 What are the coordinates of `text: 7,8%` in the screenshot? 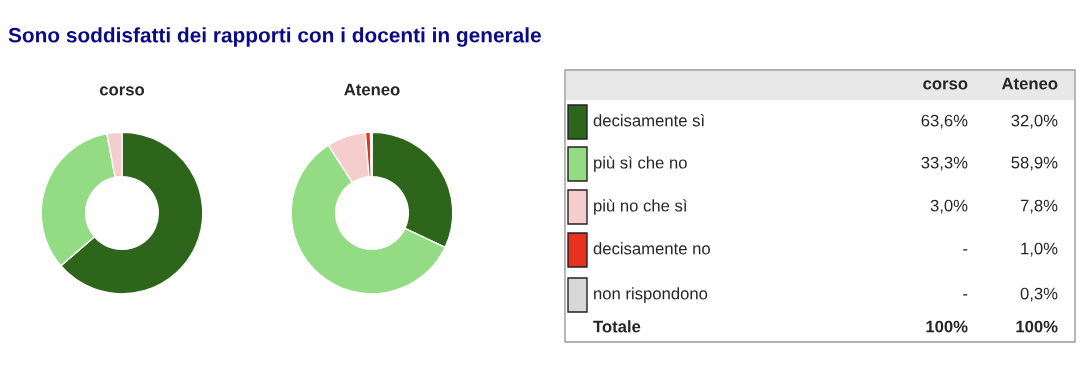 It's located at (1039, 206).